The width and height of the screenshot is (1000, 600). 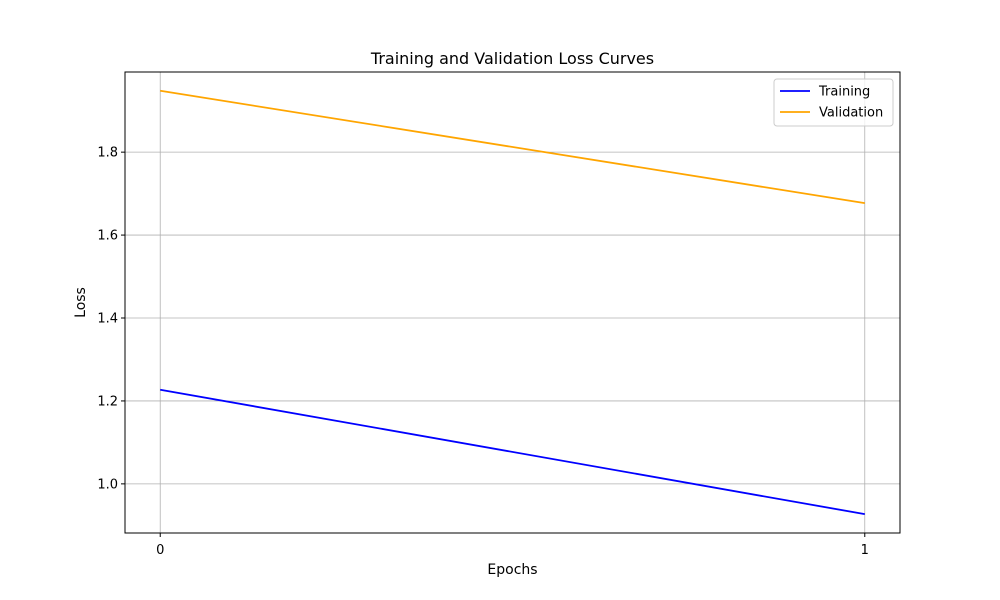 What do you see at coordinates (107, 484) in the screenshot?
I see `y-tick-label: 1.0` at bounding box center [107, 484].